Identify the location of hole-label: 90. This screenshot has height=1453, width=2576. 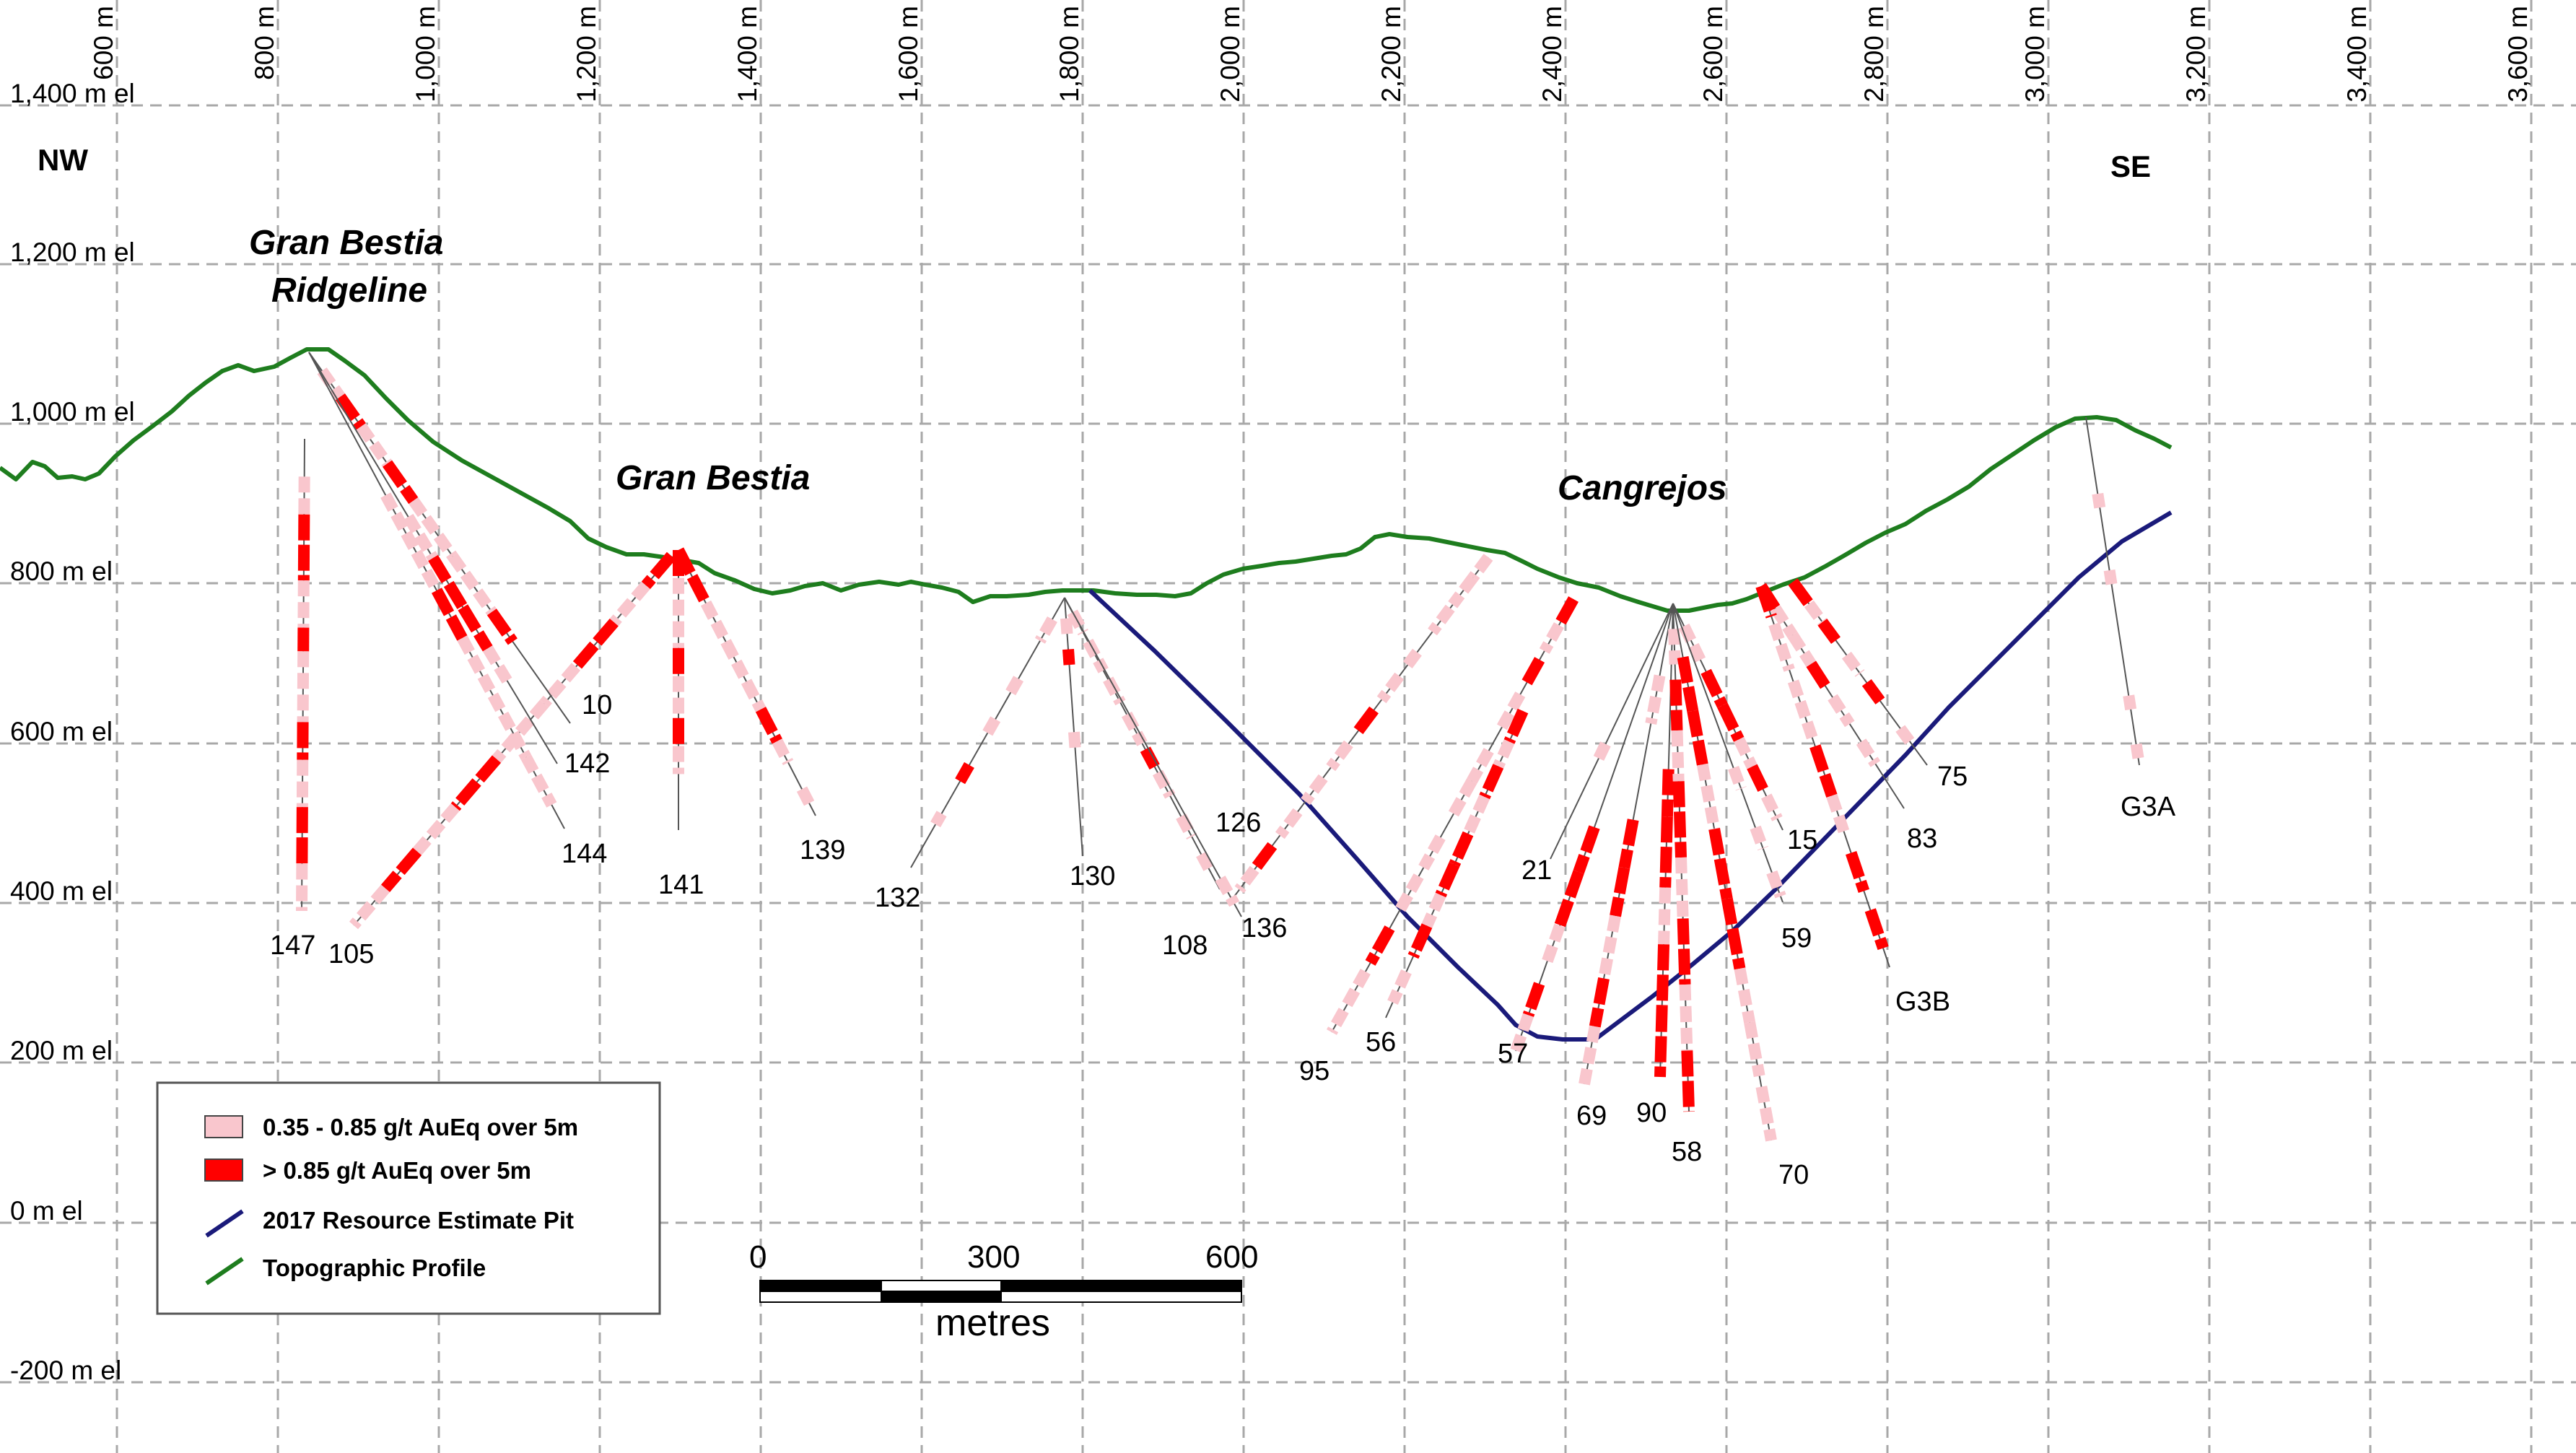
(1651, 1113).